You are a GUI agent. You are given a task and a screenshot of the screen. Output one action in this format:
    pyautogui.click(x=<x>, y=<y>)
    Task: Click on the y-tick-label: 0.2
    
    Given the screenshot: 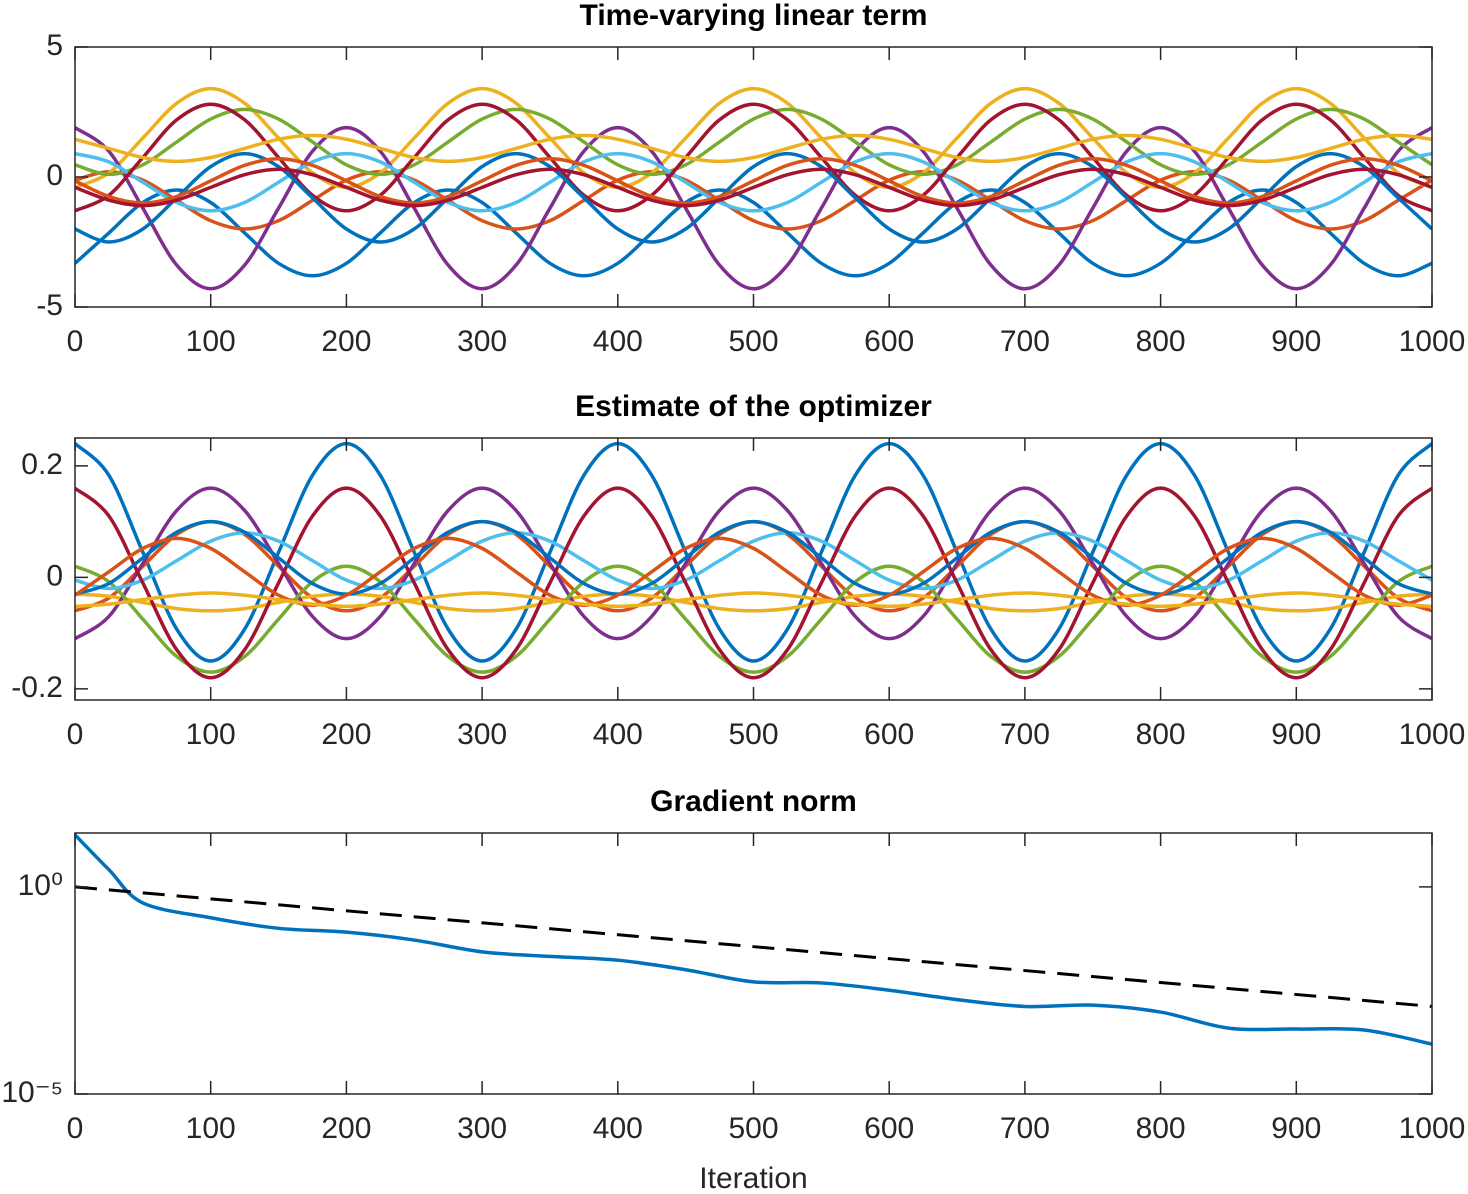 What is the action you would take?
    pyautogui.click(x=42, y=464)
    